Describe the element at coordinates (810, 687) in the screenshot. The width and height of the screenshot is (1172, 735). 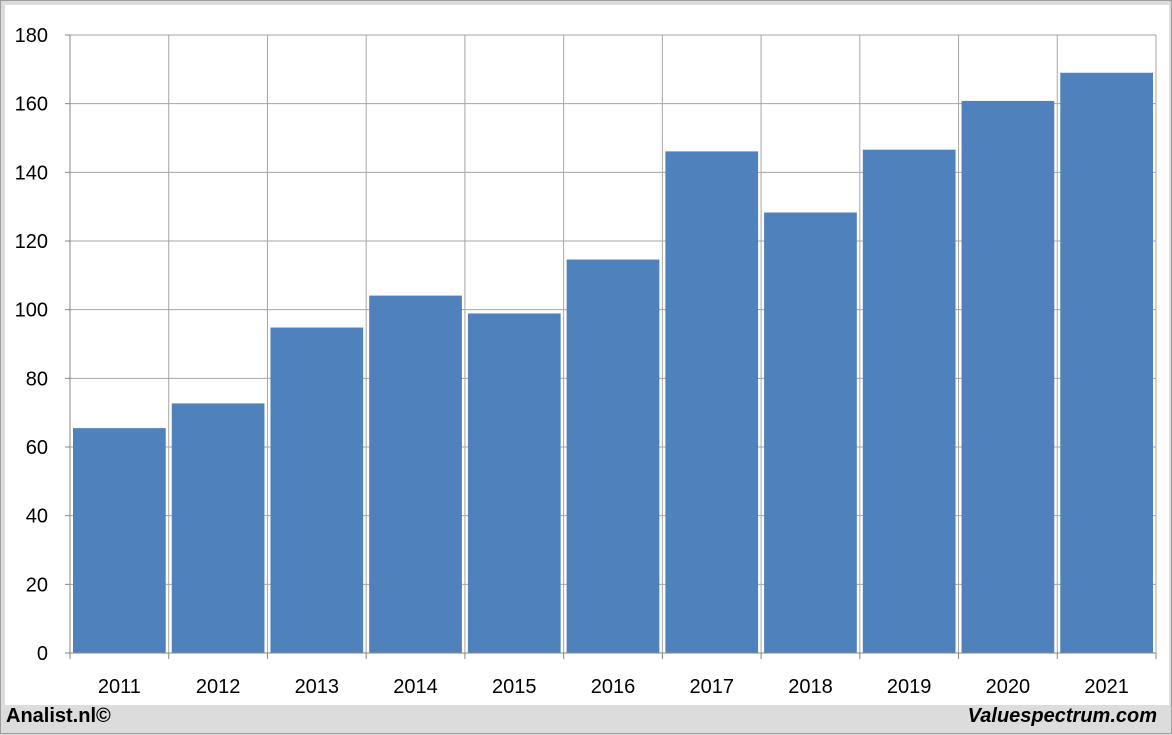
I see `x-tick-label: 2018` at that location.